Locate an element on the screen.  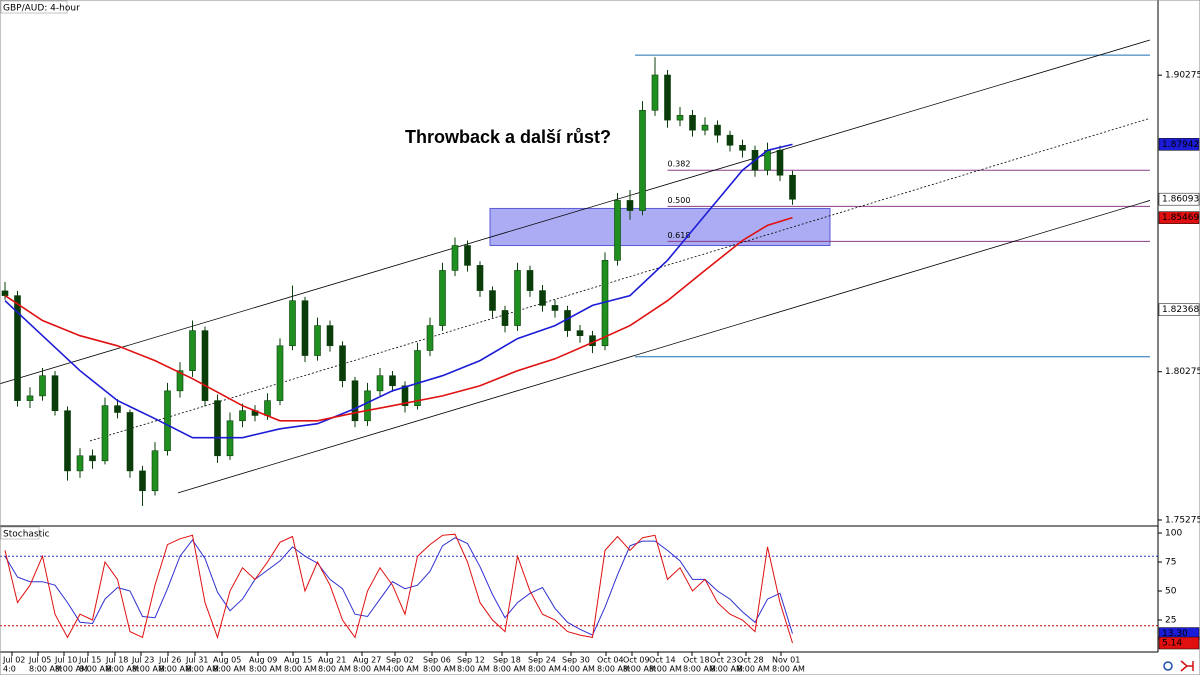
y-tick-label: 75 is located at coordinates (1170, 563).